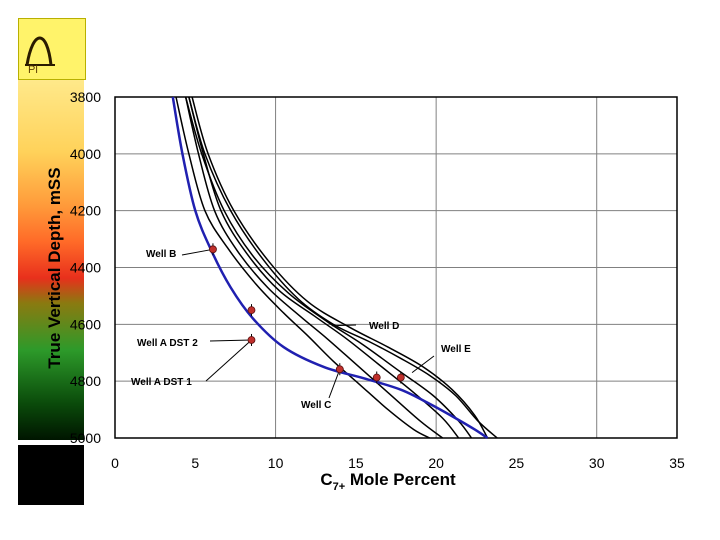 The height and width of the screenshot is (540, 720). I want to click on point-layer, so click(307, 313).